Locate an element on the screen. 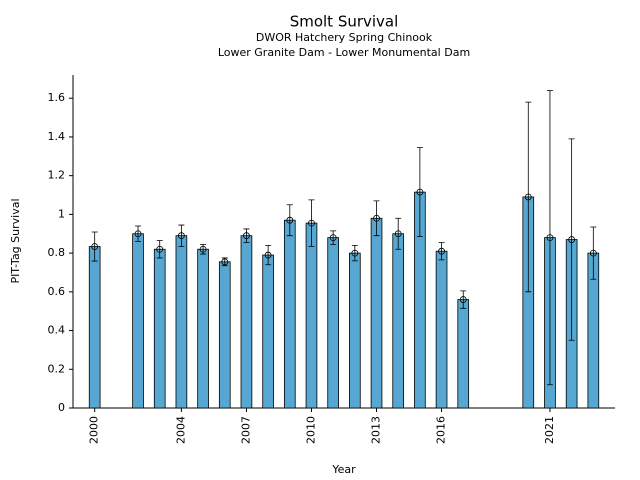 This screenshot has height=480, width=640. x-tick-label: 2010 is located at coordinates (310, 430).